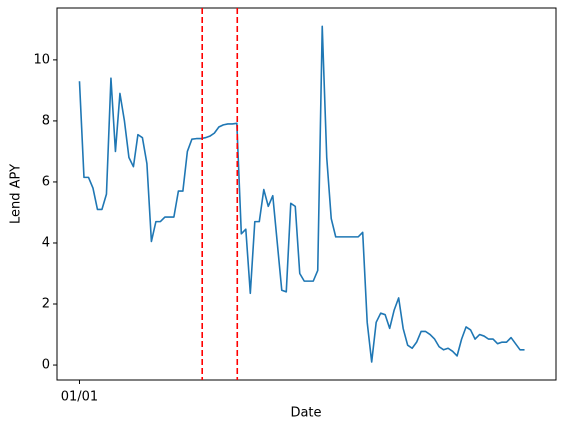 The height and width of the screenshot is (432, 563). I want to click on x-tick-label: 01/01, so click(79, 397).